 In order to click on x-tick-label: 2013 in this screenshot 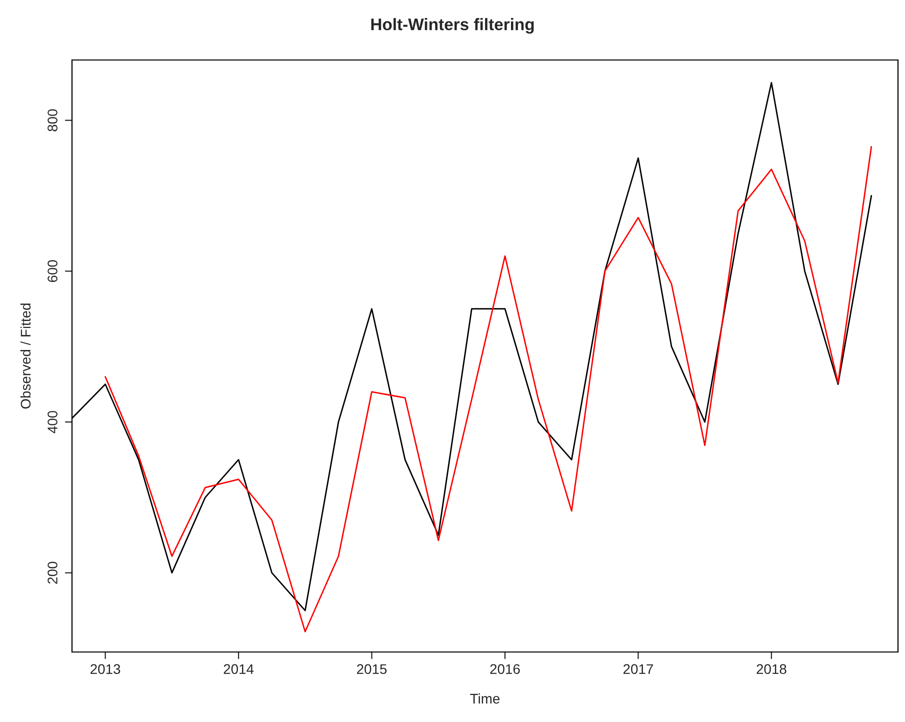, I will do `click(105, 669)`.